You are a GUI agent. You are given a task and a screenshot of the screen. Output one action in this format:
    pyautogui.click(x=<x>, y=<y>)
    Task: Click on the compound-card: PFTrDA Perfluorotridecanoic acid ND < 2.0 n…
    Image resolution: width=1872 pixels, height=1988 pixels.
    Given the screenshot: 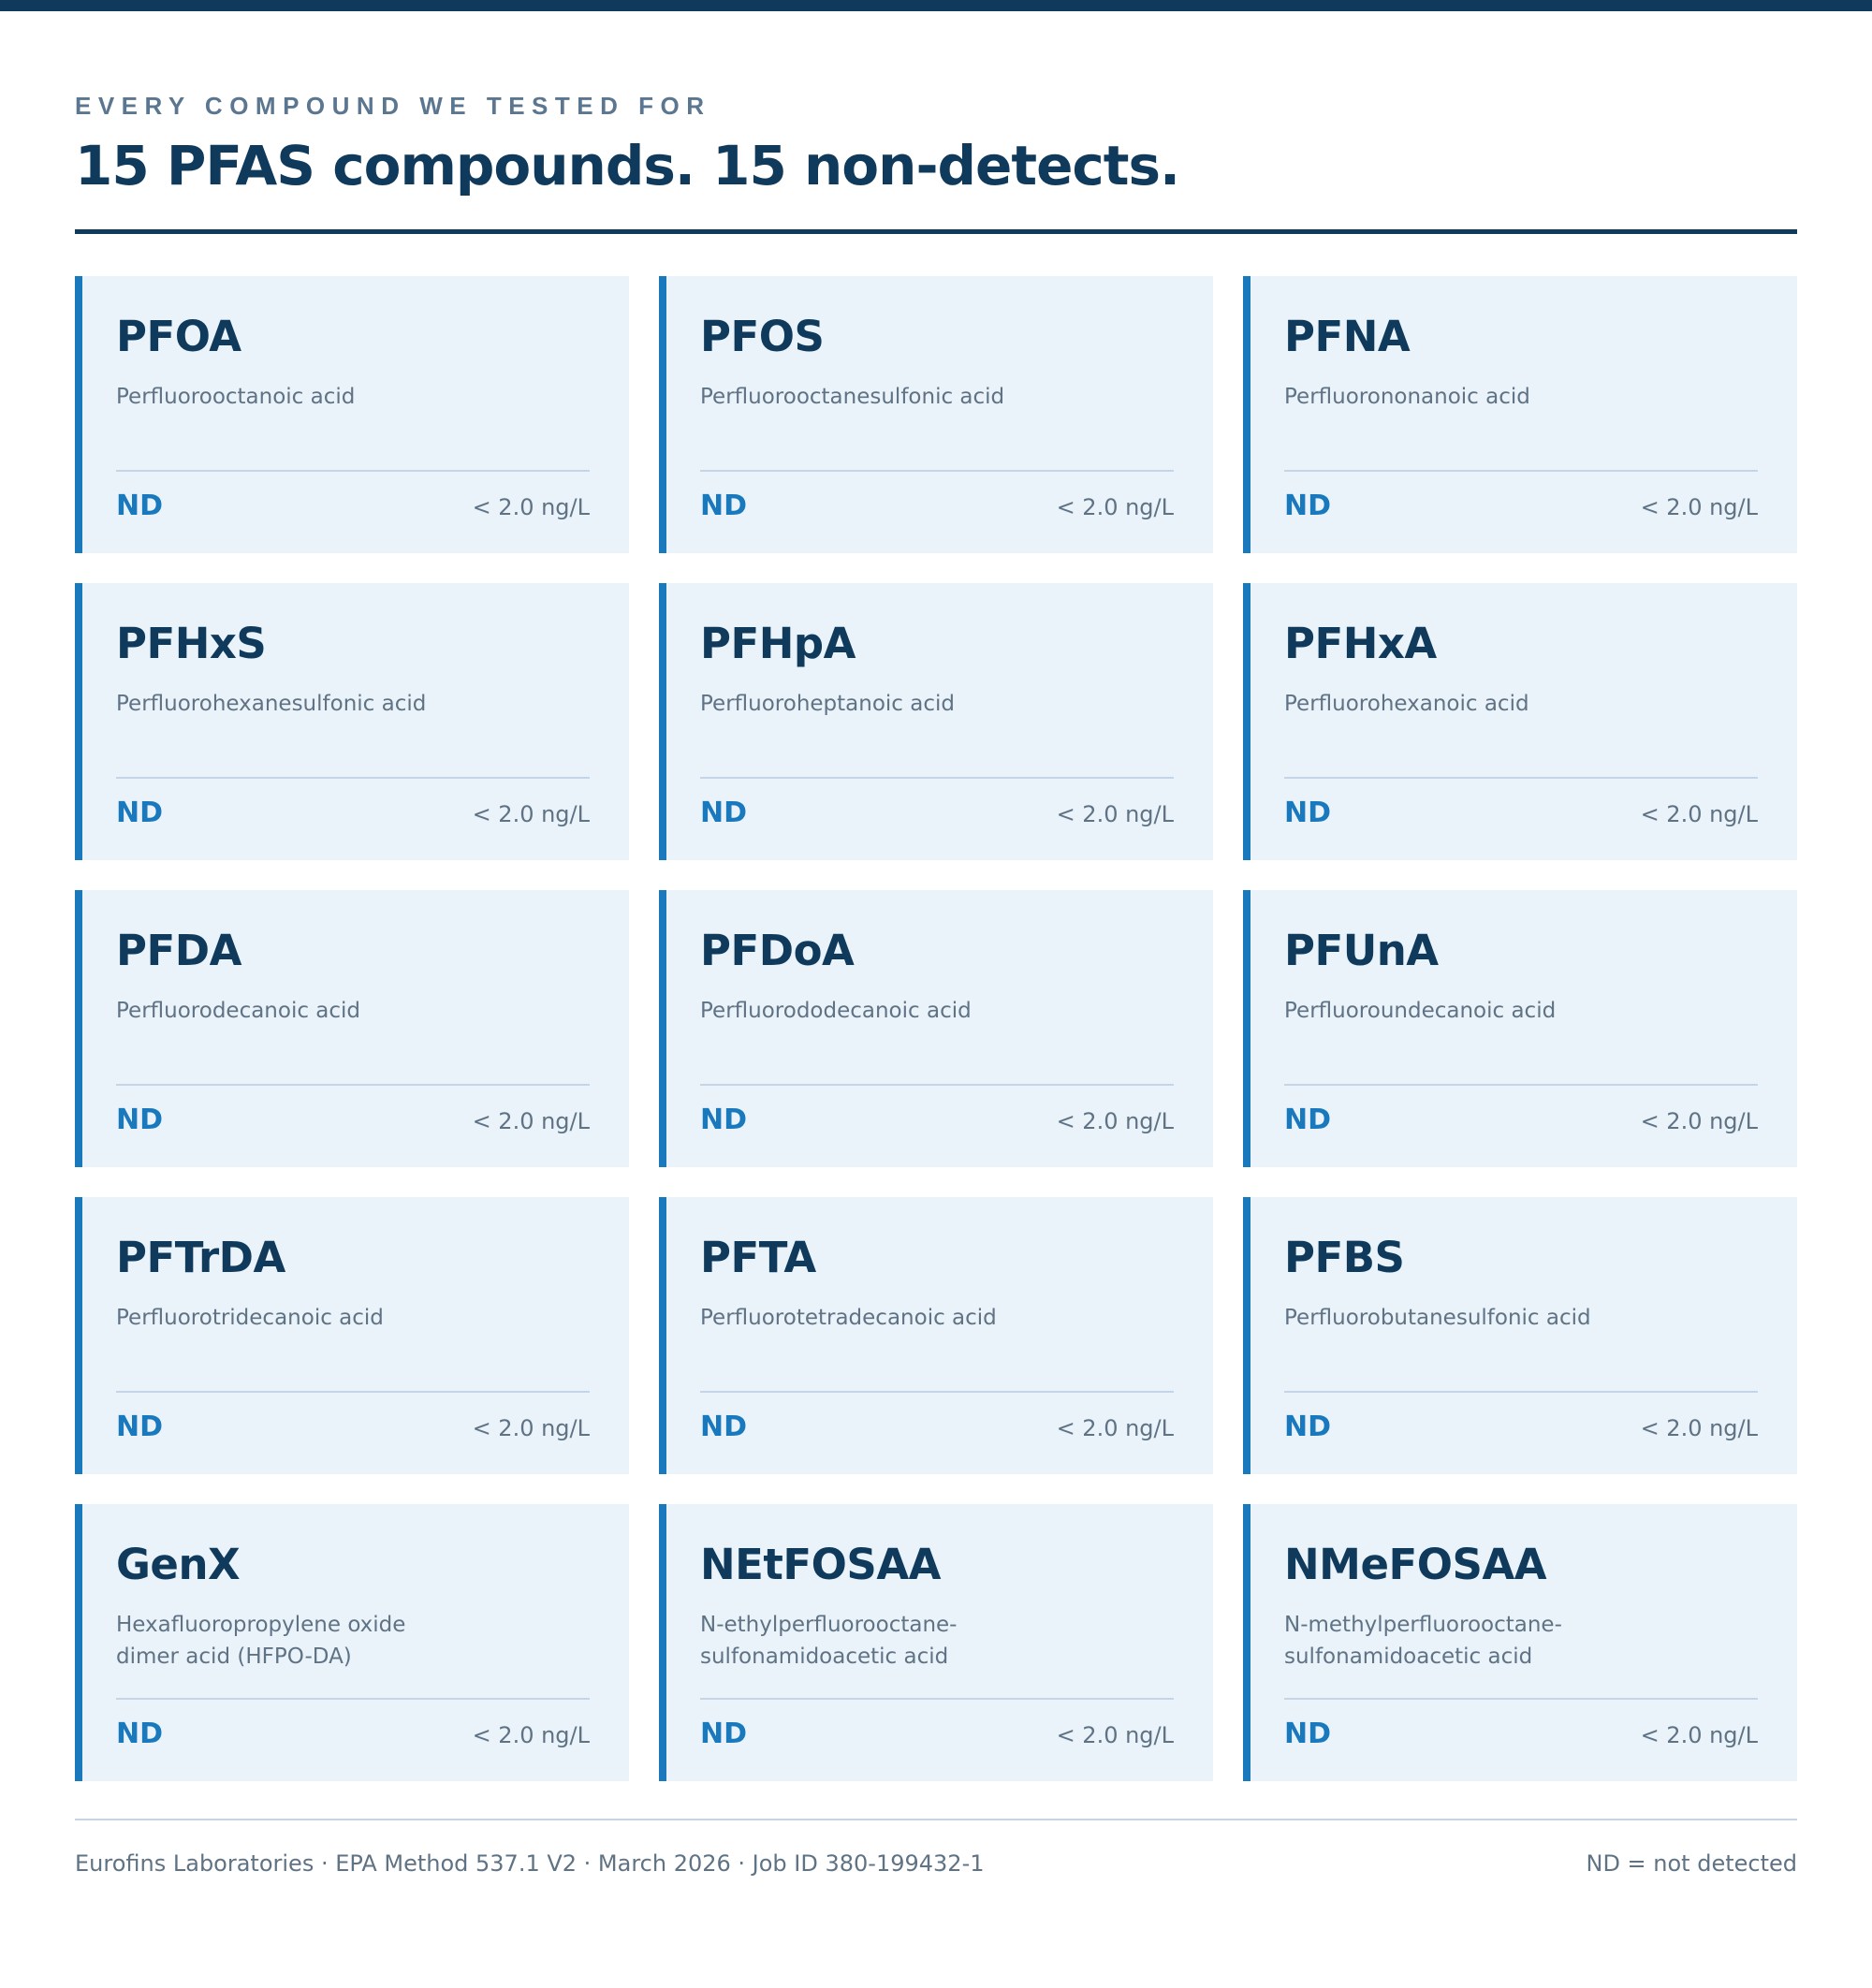 What is the action you would take?
    pyautogui.click(x=352, y=1335)
    